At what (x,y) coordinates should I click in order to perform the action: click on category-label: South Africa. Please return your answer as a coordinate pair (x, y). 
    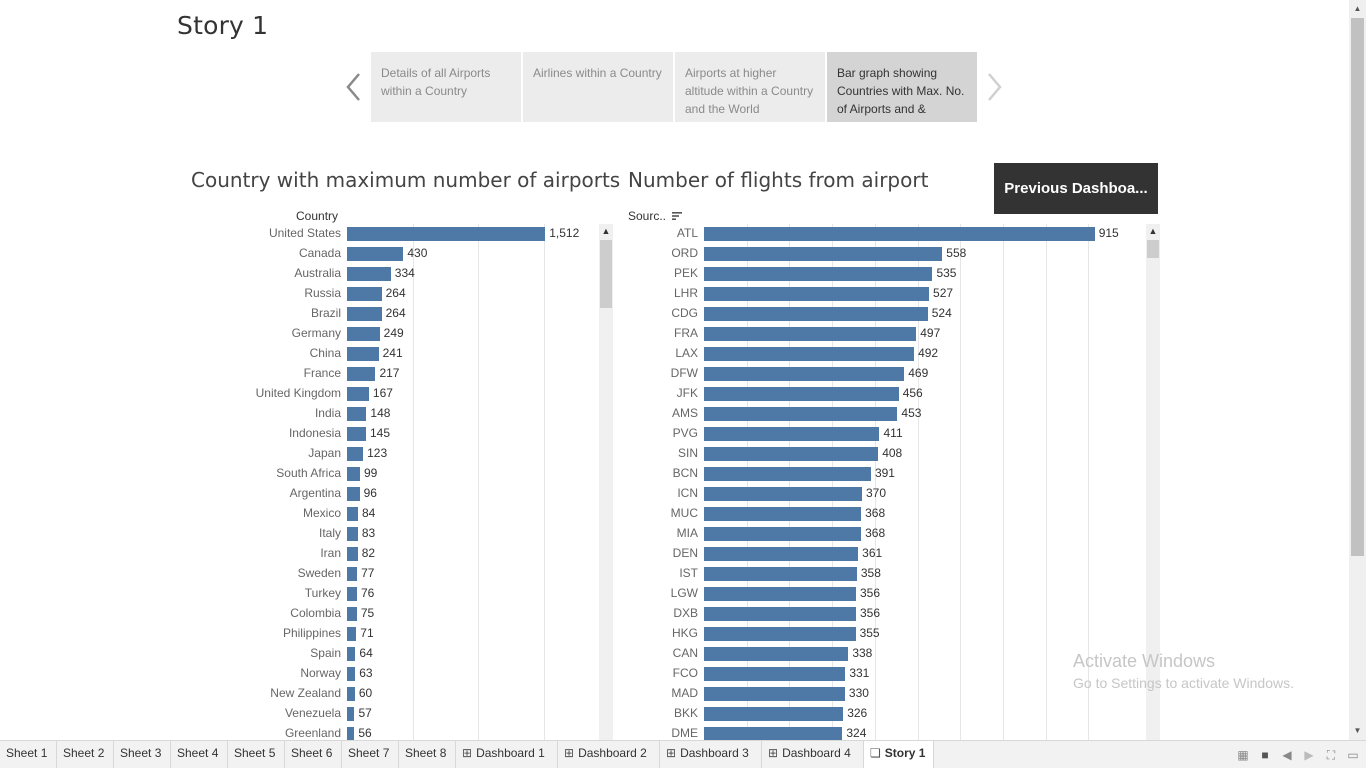
    Looking at the image, I should click on (308, 473).